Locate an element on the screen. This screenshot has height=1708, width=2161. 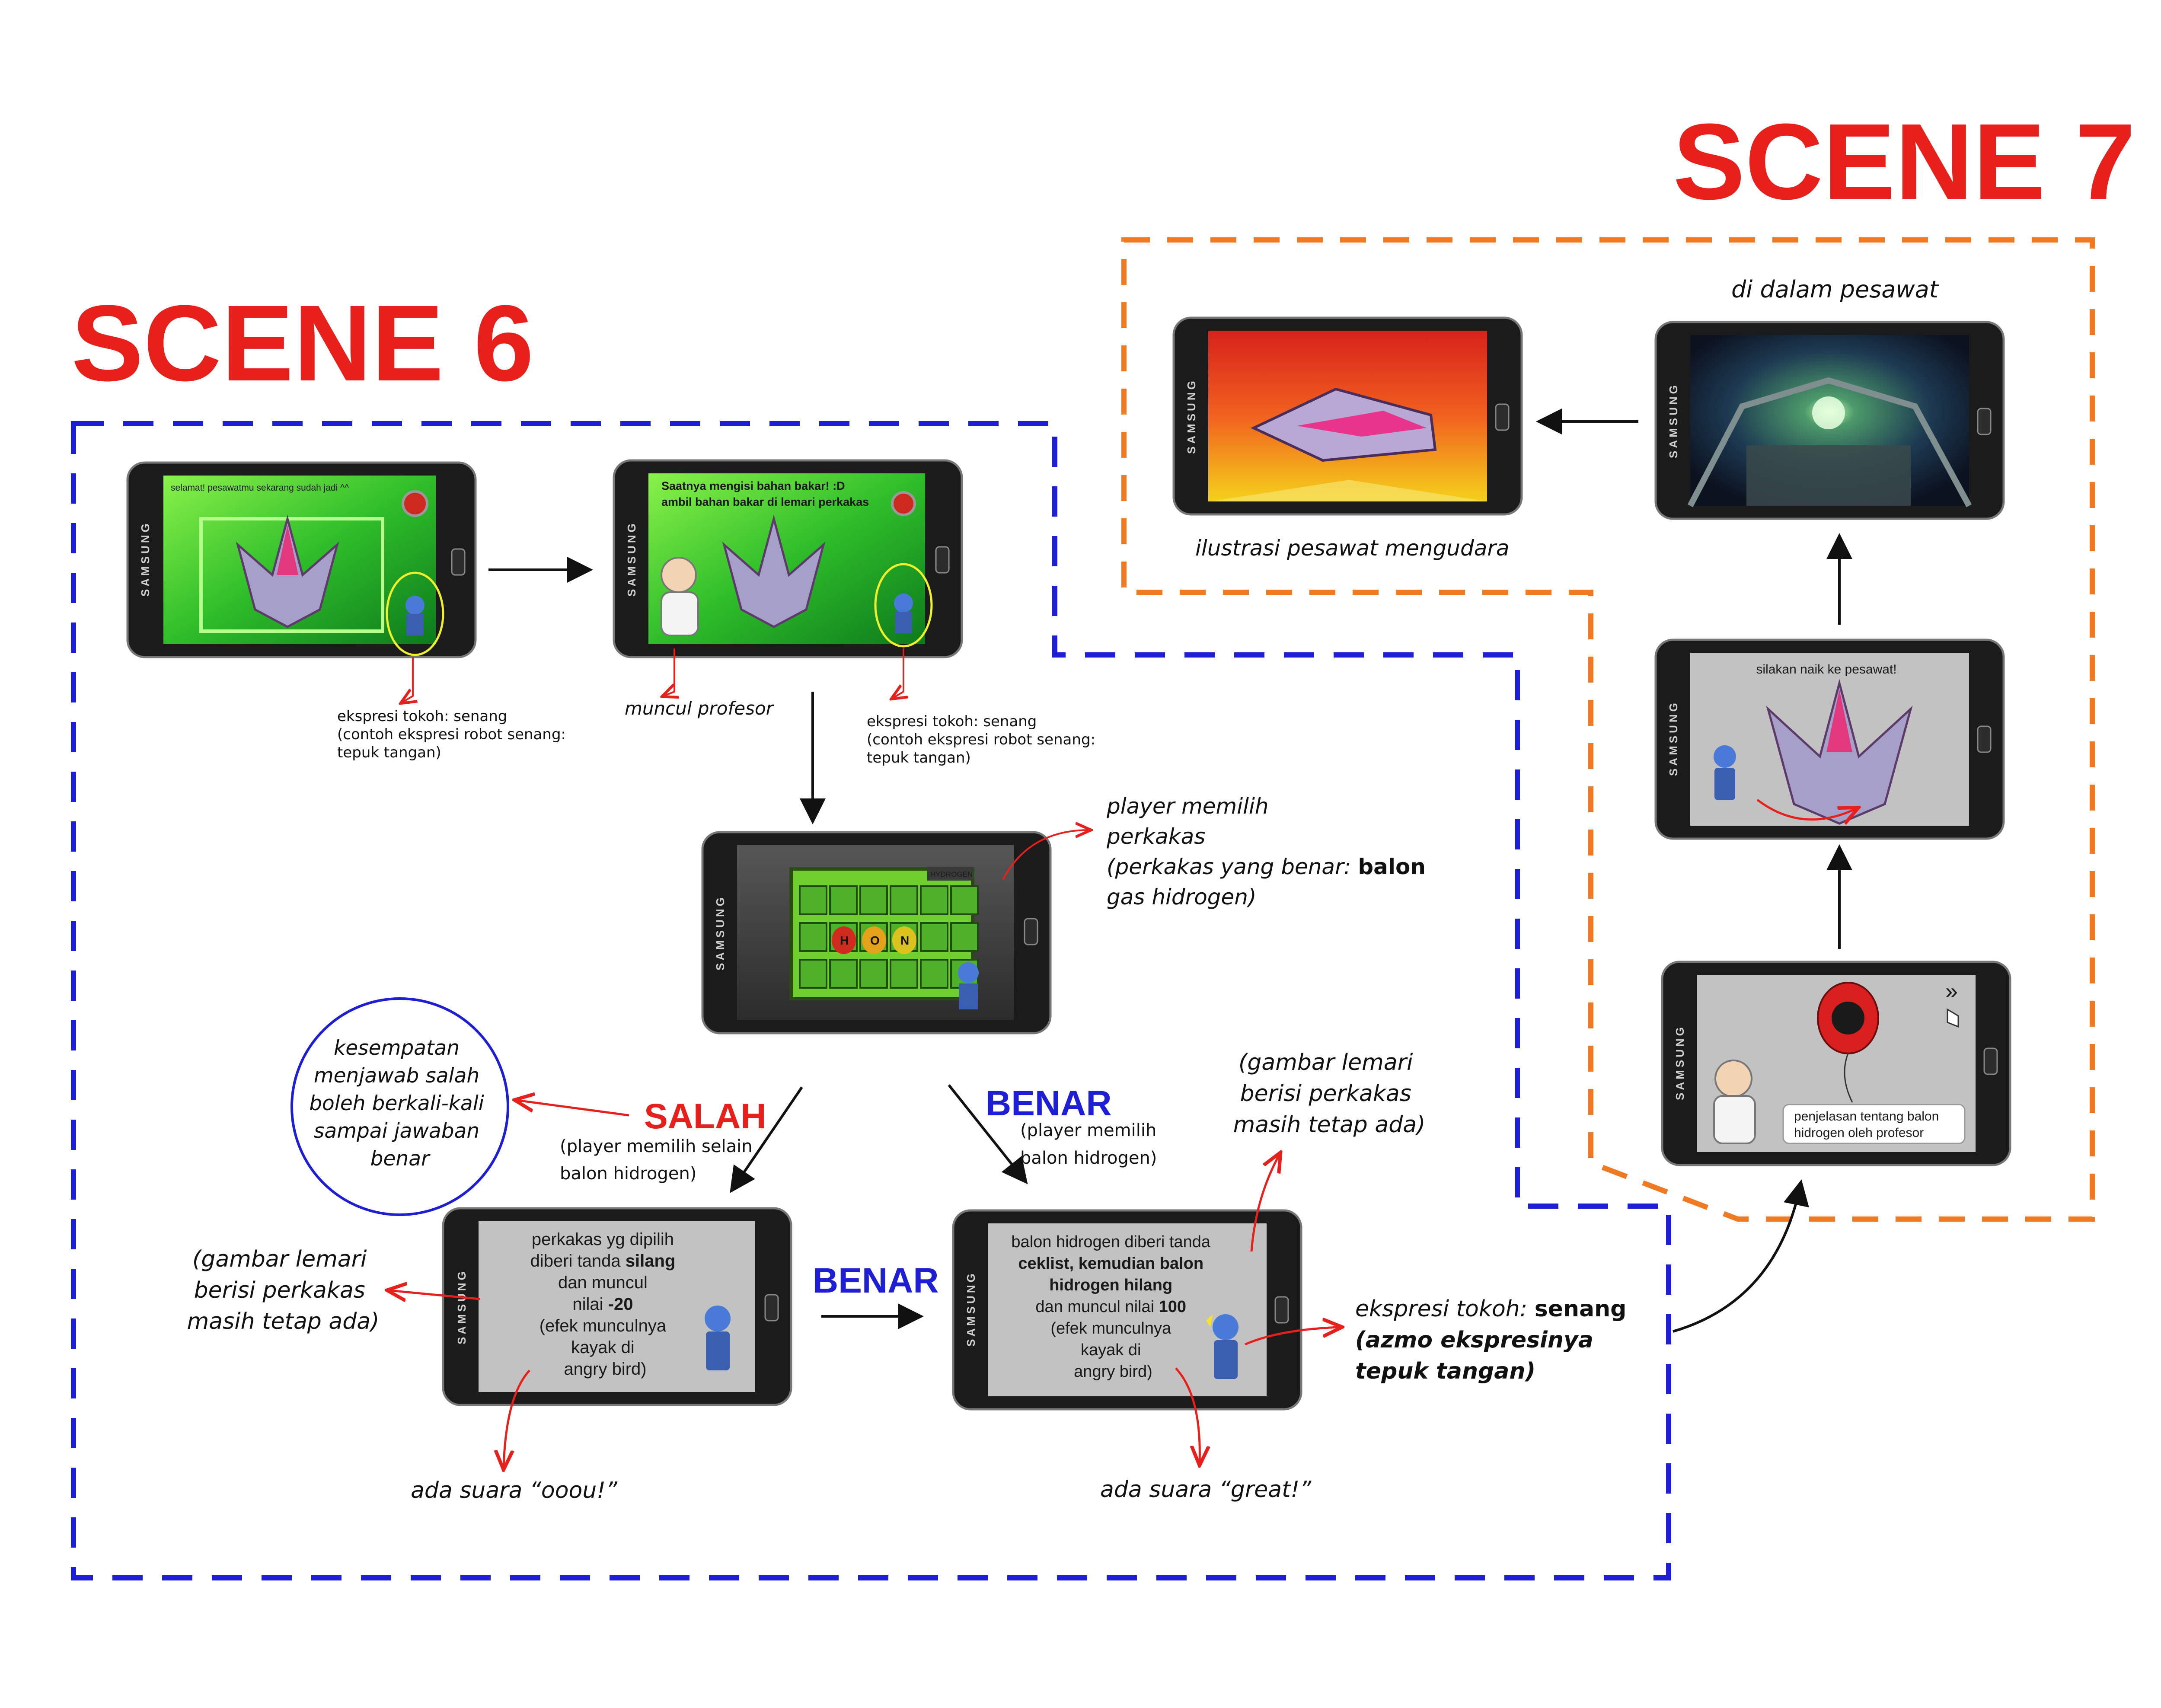
light-glow is located at coordinates (1828, 412).